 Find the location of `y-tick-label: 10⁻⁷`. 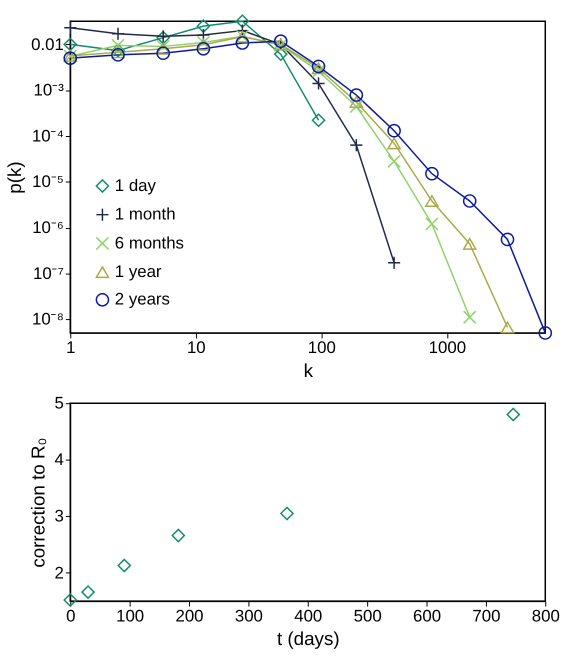

y-tick-label: 10⁻⁷ is located at coordinates (48, 273).